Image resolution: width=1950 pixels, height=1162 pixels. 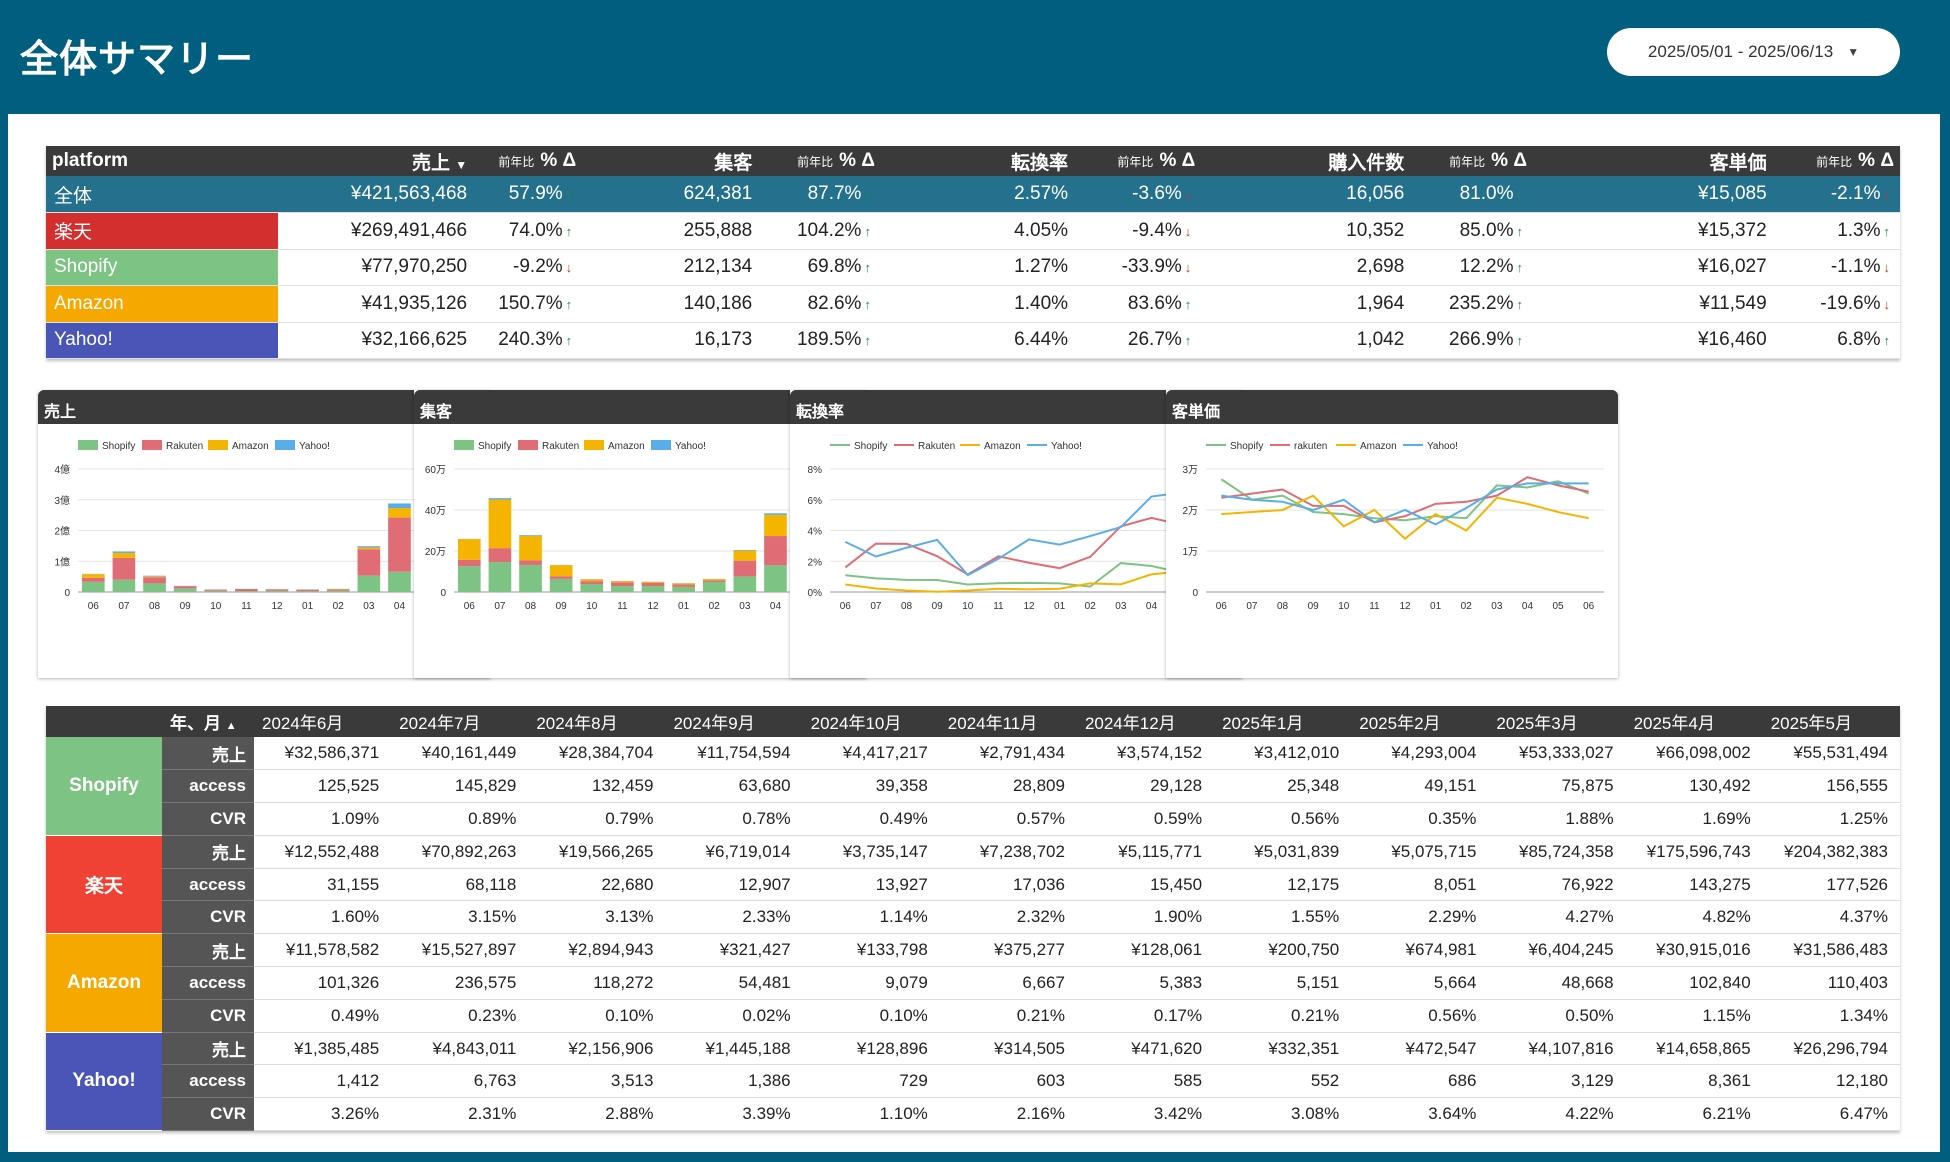 I want to click on x-tick-label: 01, so click(x=1060, y=606).